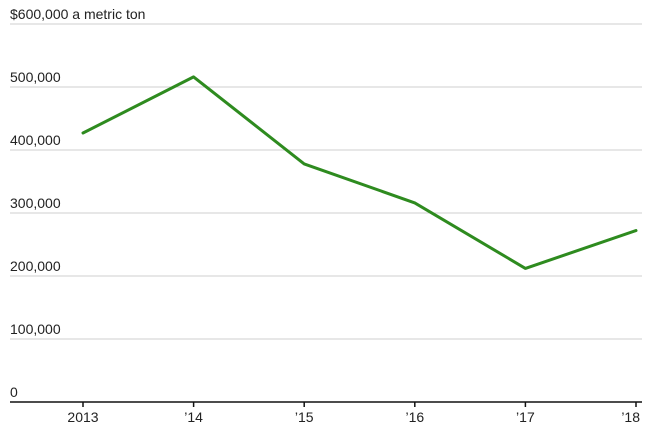 This screenshot has width=652, height=435. I want to click on x-tick-label: ’15, so click(304, 417).